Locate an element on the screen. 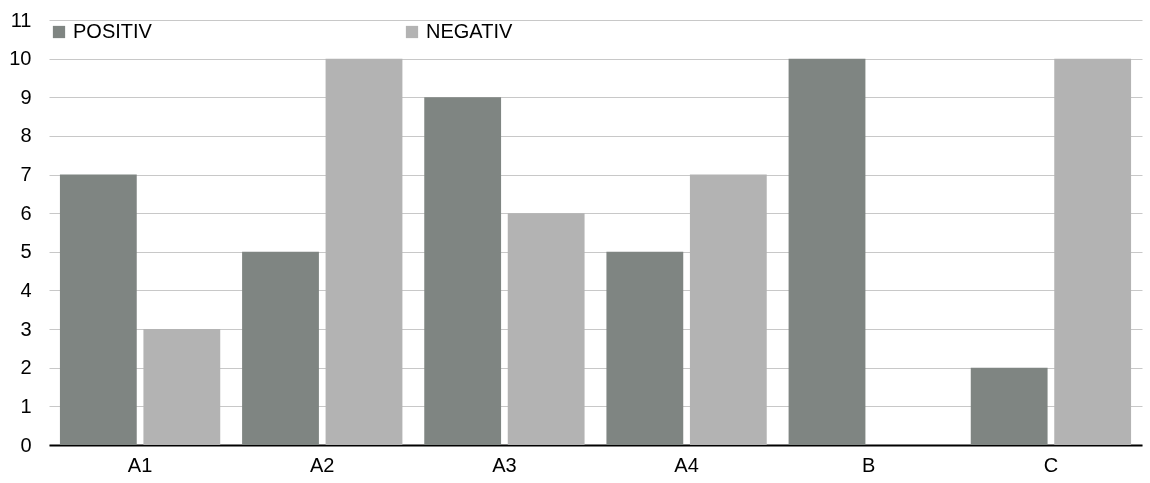  y-tick-label: 5 is located at coordinates (26, 251).